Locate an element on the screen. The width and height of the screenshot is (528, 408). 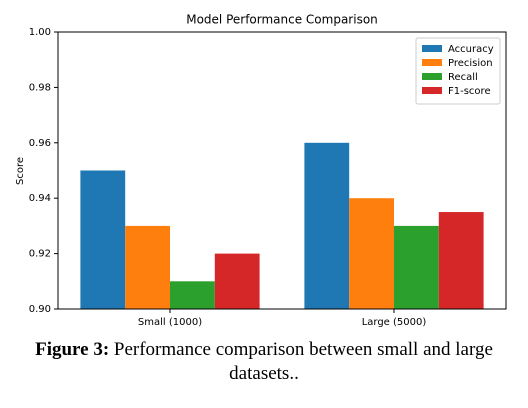
legend-label: Recall is located at coordinates (463, 77).